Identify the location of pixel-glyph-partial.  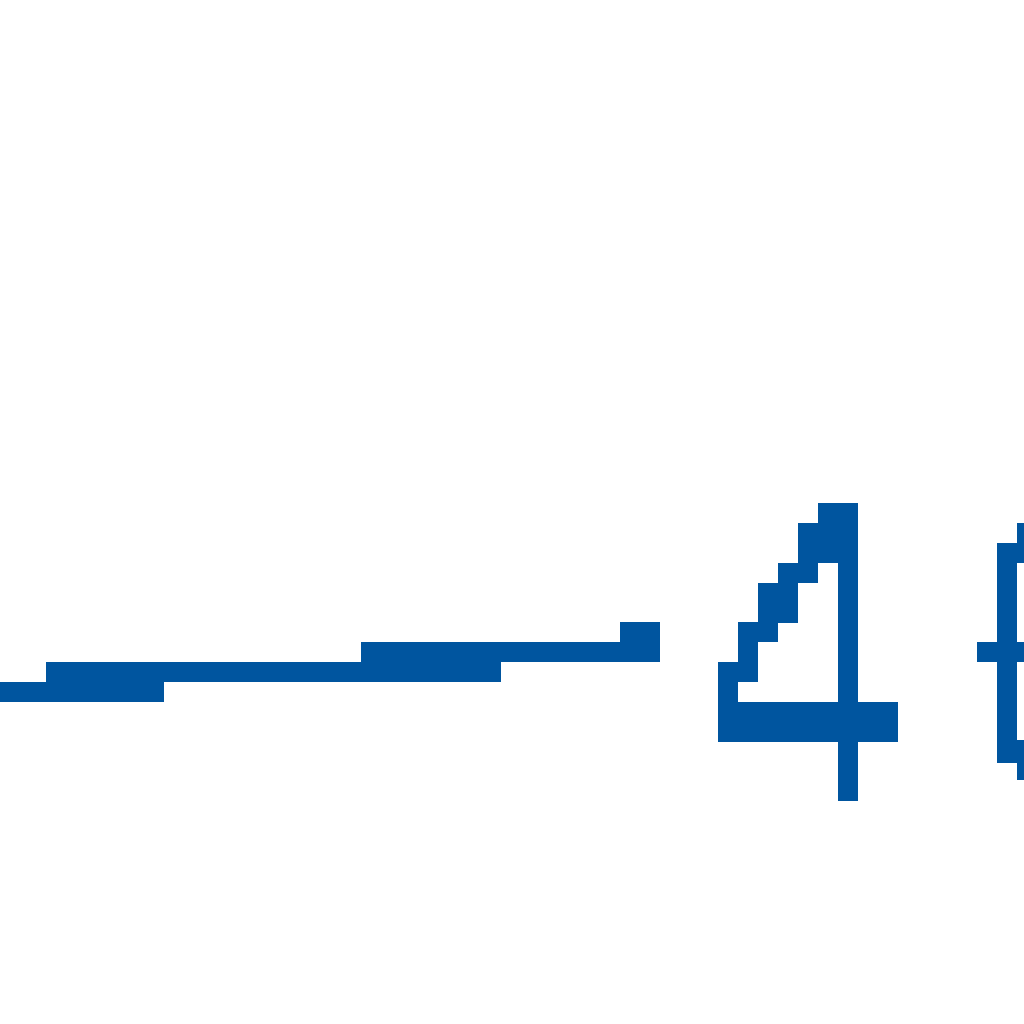
(1000, 651).